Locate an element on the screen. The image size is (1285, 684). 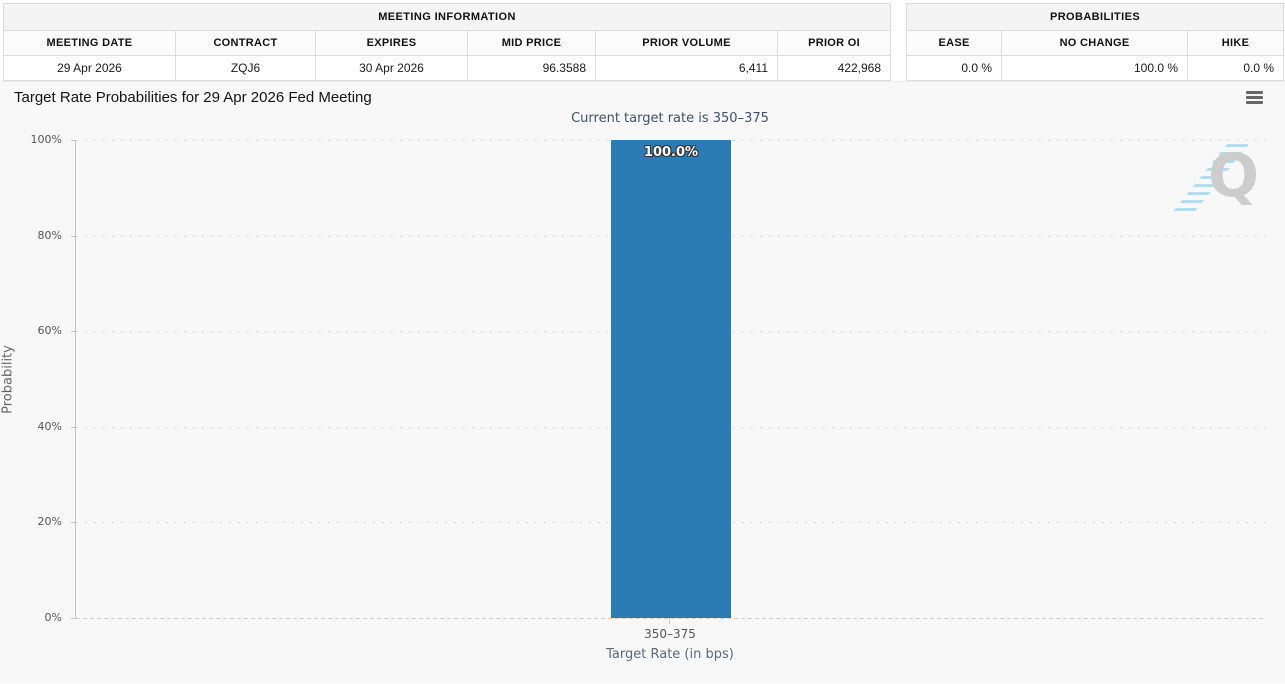
col-prior-oi: PRIOR OI is located at coordinates (834, 43).